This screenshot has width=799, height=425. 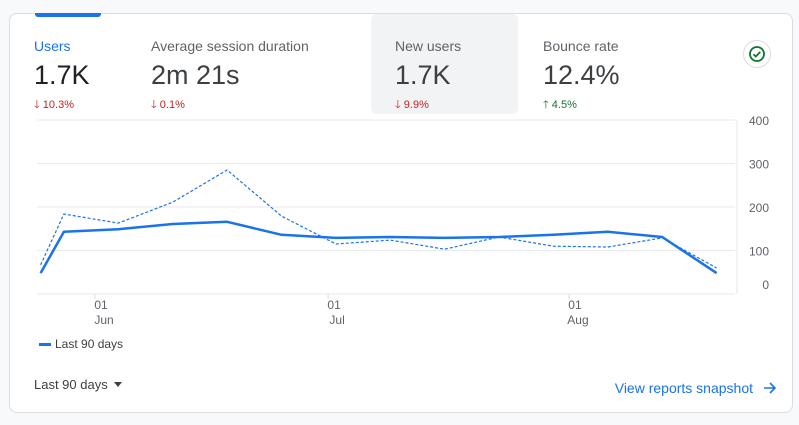 I want to click on arrow-up-icon: 🡑, so click(x=546, y=105).